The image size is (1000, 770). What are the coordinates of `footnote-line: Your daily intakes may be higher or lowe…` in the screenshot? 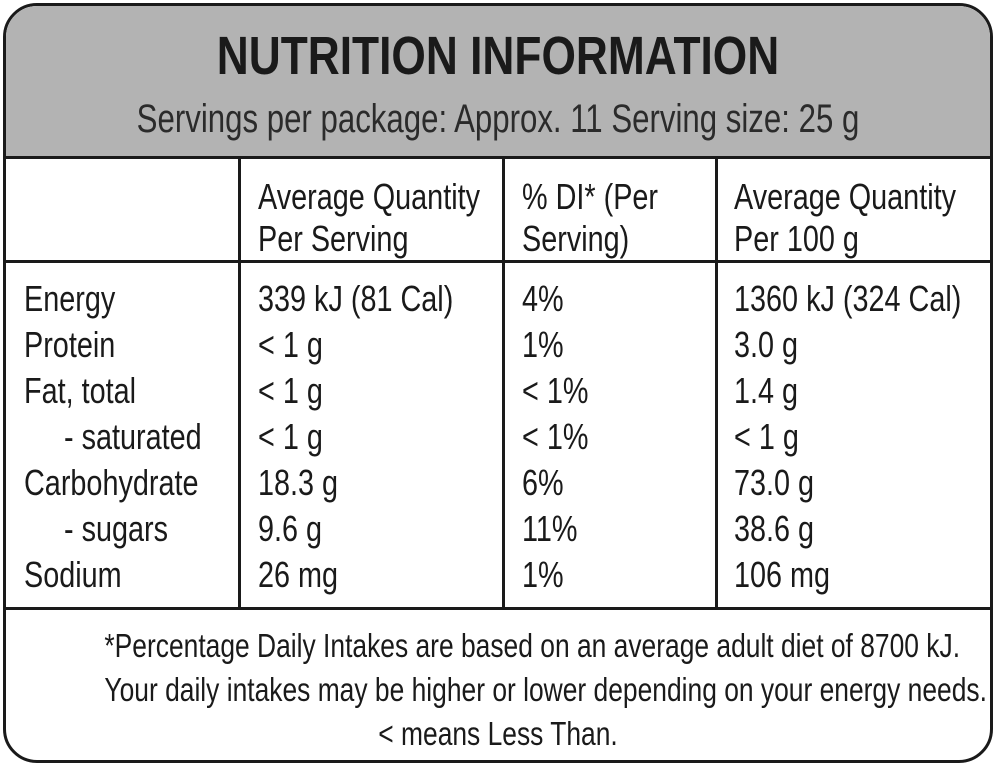 It's located at (545, 689).